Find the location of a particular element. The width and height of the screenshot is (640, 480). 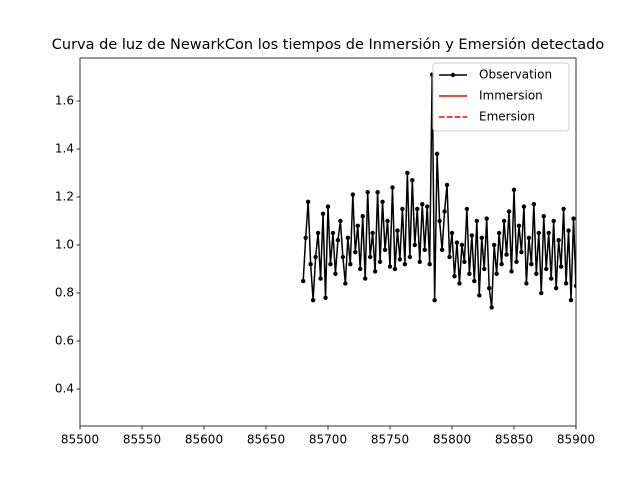

y-tick-label: 1.2 is located at coordinates (64, 196).